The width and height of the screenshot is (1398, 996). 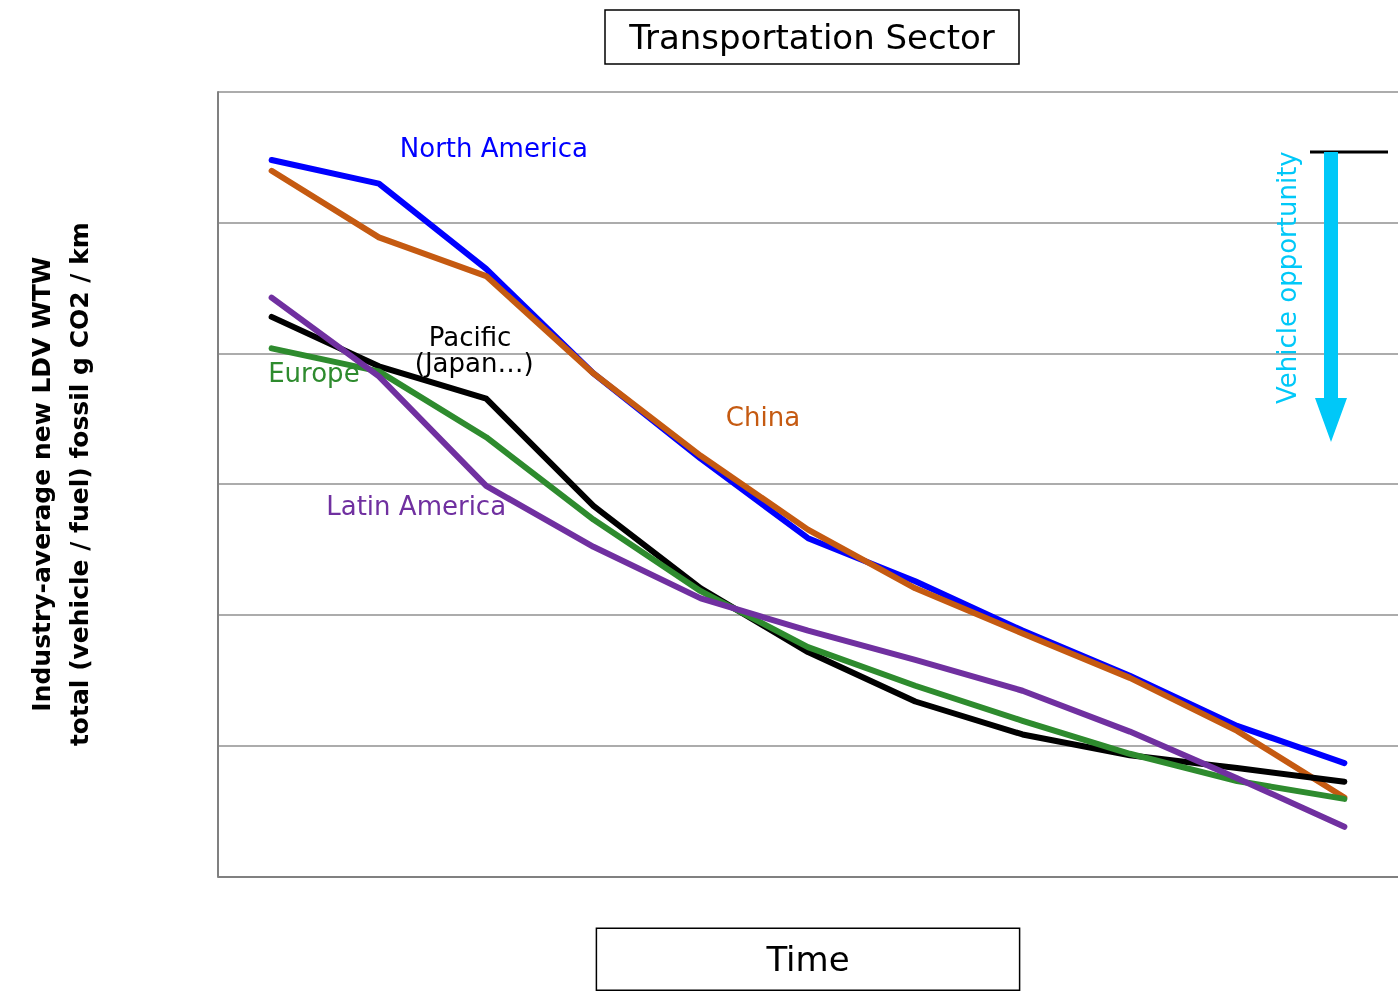 What do you see at coordinates (314, 373) in the screenshot?
I see `series-label: Europe` at bounding box center [314, 373].